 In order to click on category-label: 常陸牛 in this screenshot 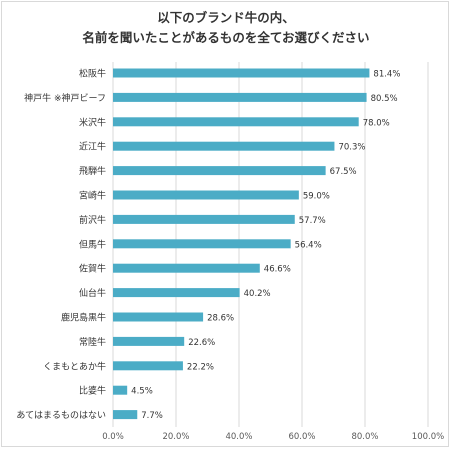, I will do `click(92, 342)`.